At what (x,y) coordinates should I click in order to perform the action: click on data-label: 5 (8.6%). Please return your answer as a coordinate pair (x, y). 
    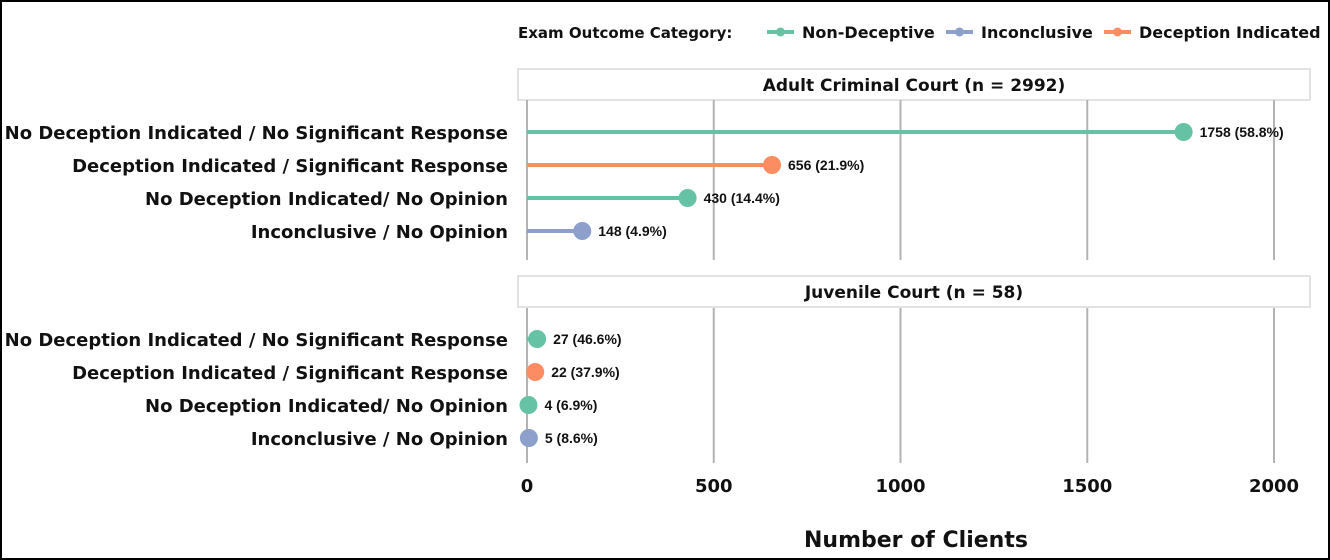
    Looking at the image, I should click on (571, 438).